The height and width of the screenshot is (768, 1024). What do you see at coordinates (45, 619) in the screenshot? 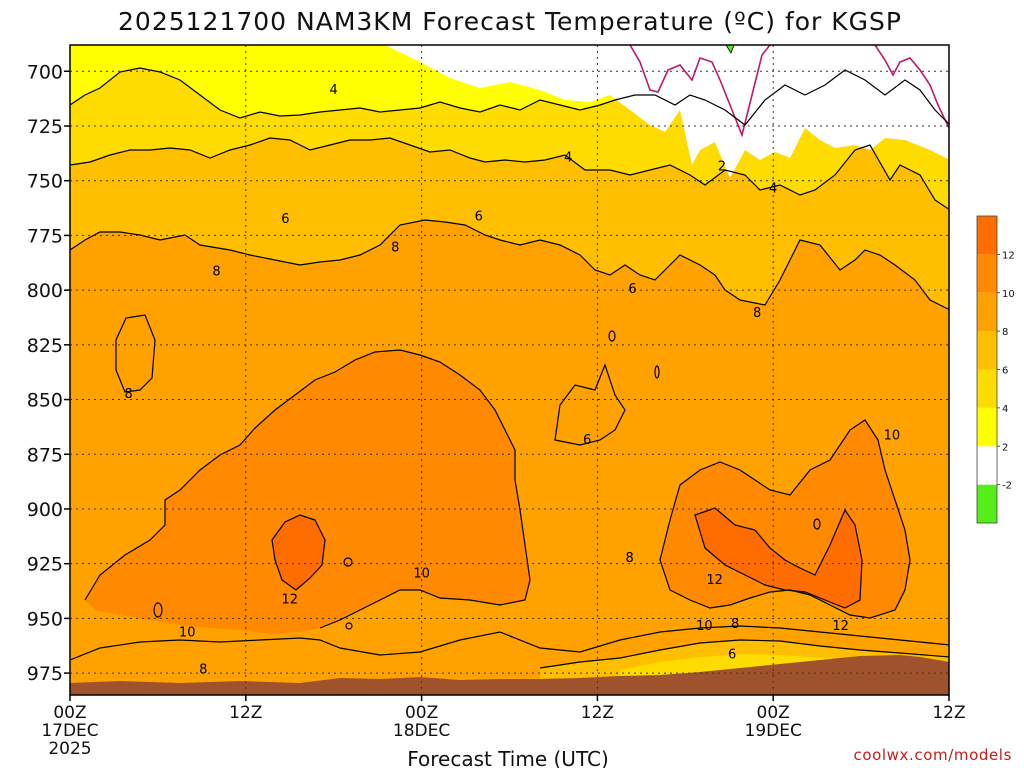
I see `y-tick-label: 950` at bounding box center [45, 619].